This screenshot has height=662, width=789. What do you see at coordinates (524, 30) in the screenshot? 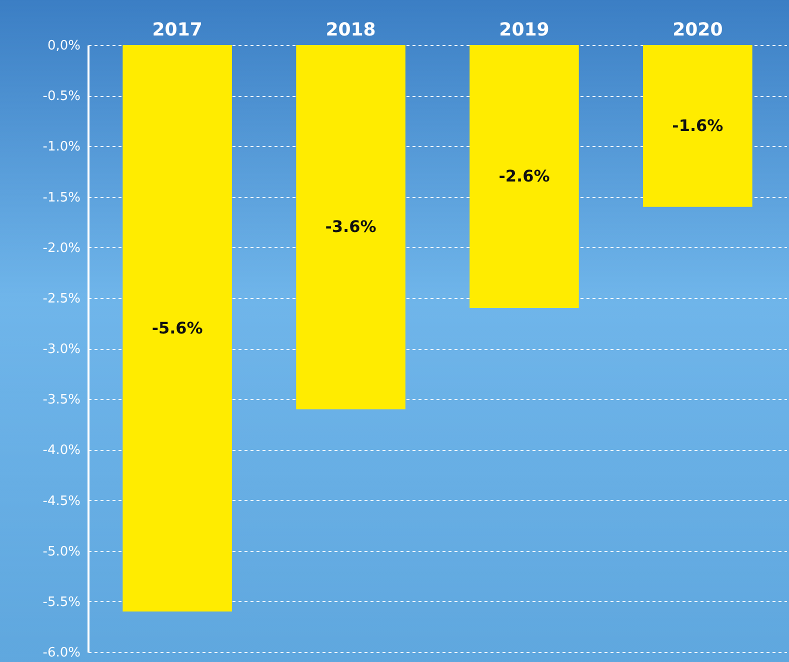
I see `x-tick-label: 2019` at bounding box center [524, 30].